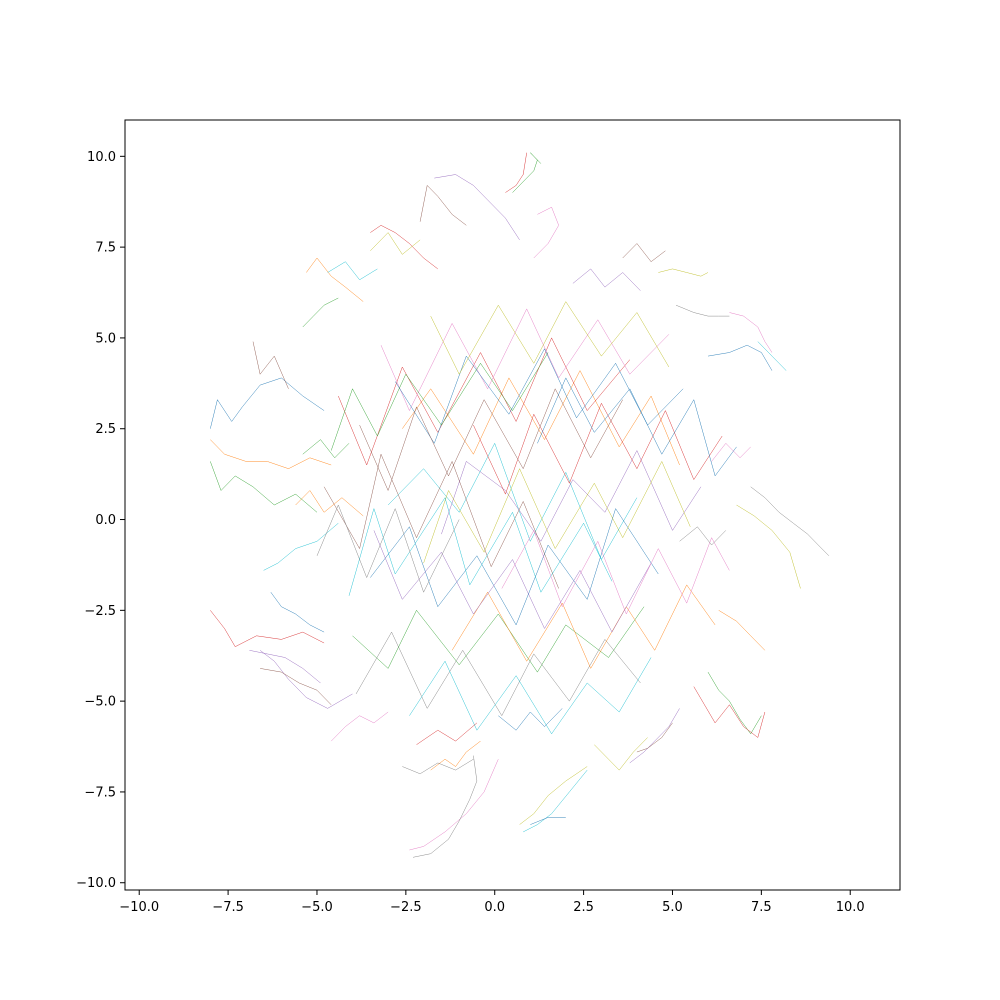  Describe the element at coordinates (105, 429) in the screenshot. I see `y-tick-label: 2.5` at that location.